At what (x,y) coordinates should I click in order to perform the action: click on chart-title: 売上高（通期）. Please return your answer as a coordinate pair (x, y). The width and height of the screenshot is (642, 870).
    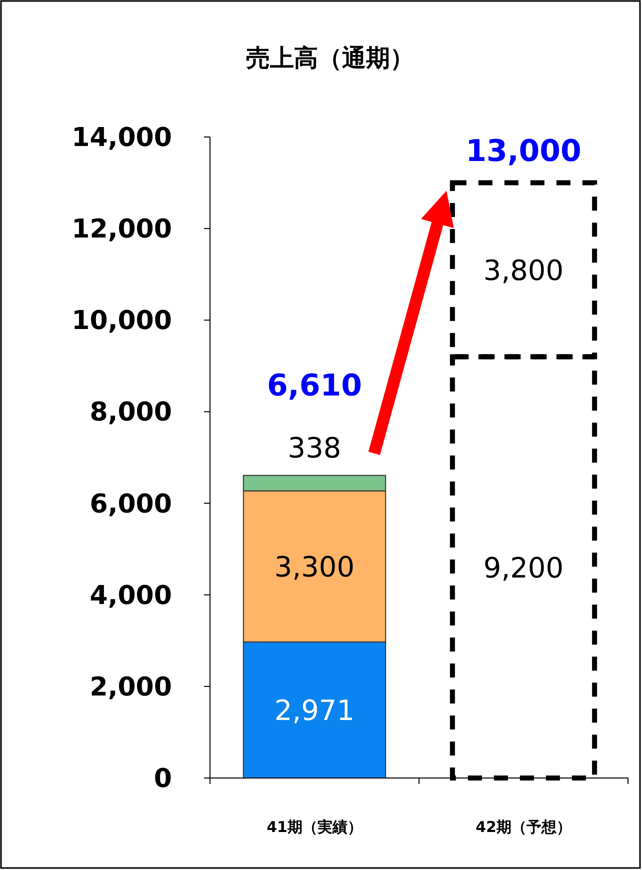
    Looking at the image, I should click on (330, 58).